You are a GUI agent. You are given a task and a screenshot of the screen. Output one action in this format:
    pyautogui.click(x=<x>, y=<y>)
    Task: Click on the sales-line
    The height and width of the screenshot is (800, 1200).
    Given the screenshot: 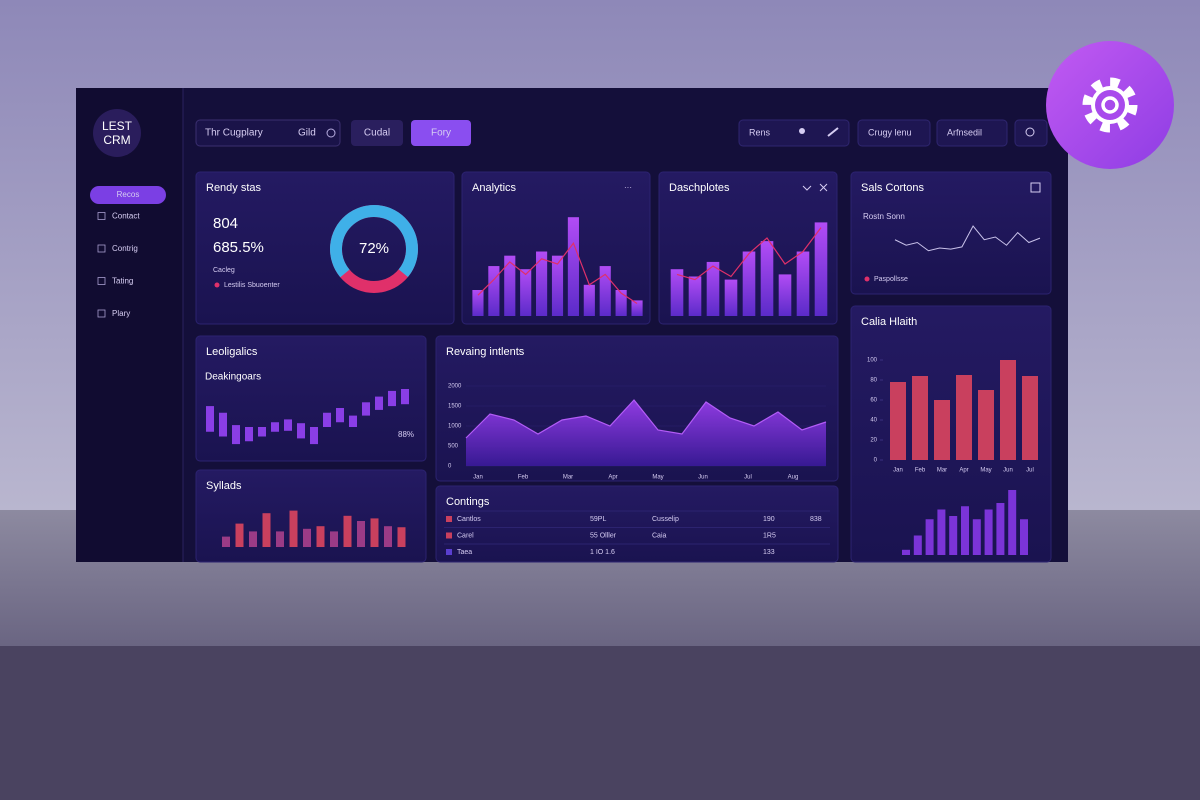 What is the action you would take?
    pyautogui.click(x=967, y=238)
    